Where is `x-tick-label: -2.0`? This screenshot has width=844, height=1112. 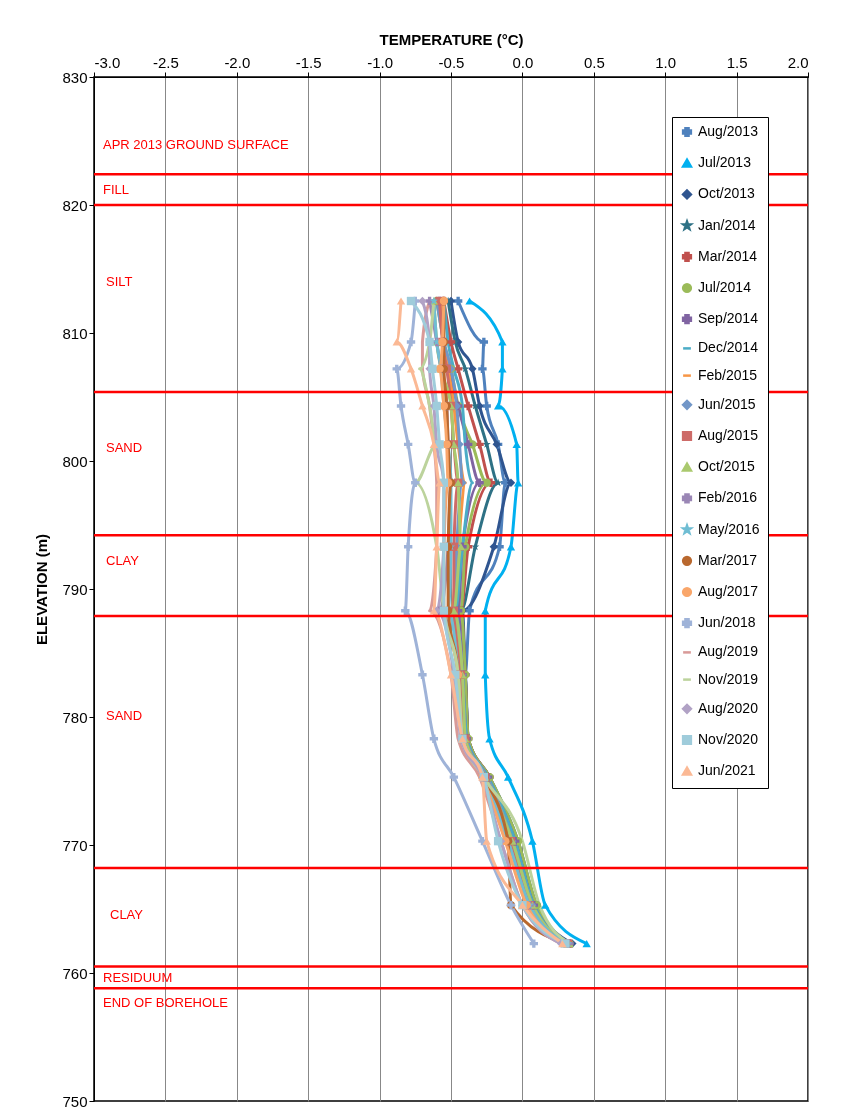
x-tick-label: -2.0 is located at coordinates (237, 62).